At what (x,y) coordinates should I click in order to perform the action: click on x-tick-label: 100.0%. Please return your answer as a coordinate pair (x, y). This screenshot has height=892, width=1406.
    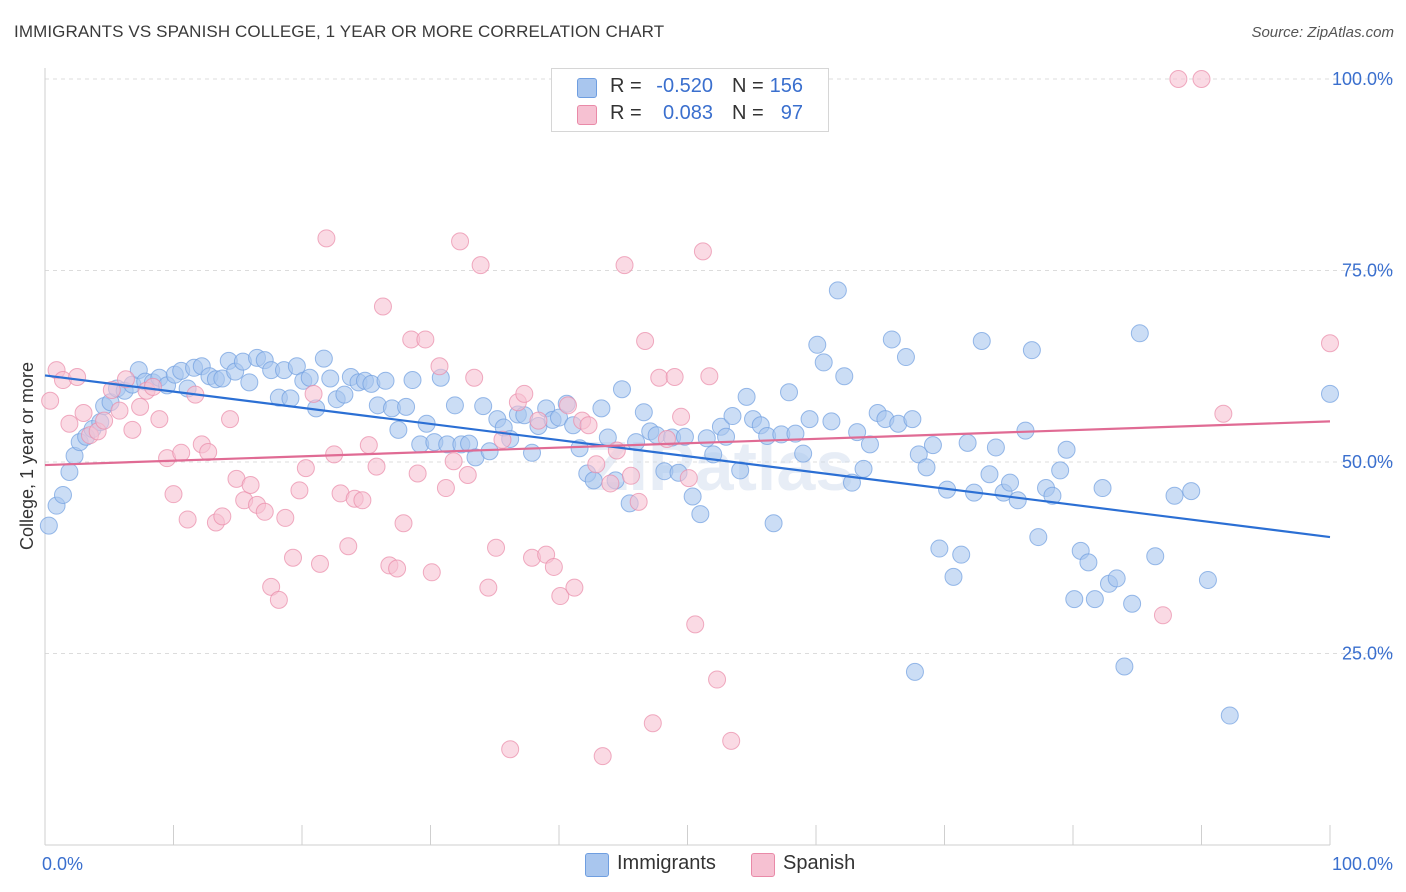
    Looking at the image, I should click on (1362, 864).